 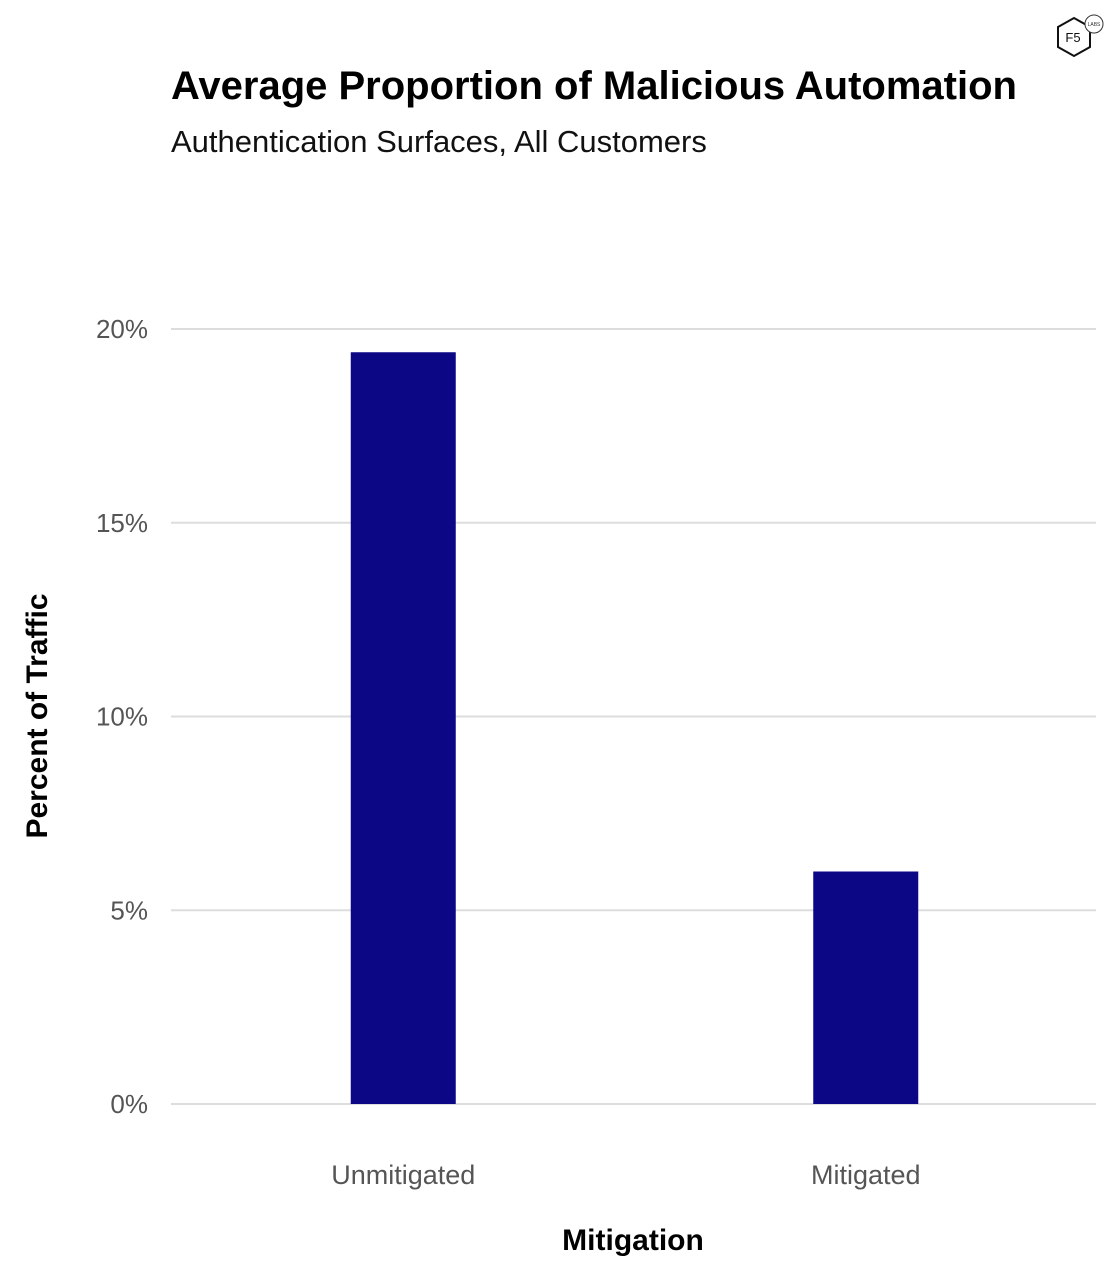 I want to click on bar-mitigated, so click(x=866, y=987).